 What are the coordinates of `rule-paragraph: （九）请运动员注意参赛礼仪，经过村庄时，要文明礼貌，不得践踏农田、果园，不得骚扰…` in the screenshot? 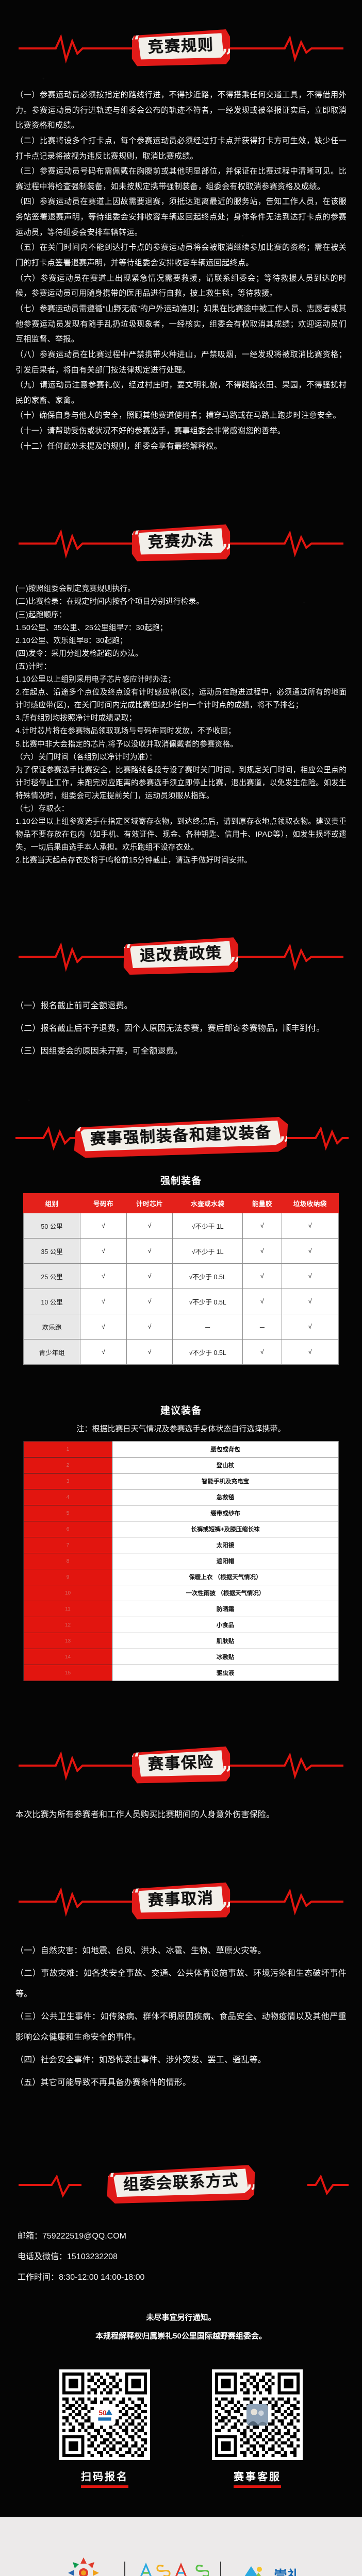 It's located at (181, 393).